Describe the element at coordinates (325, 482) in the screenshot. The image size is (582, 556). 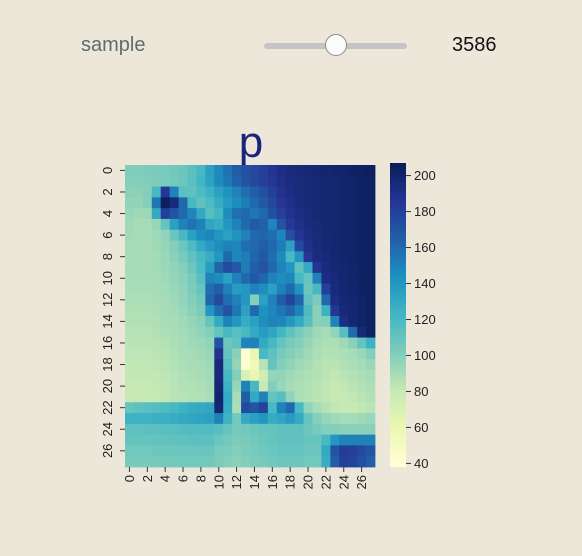
I see `x-tick-label: 22` at that location.